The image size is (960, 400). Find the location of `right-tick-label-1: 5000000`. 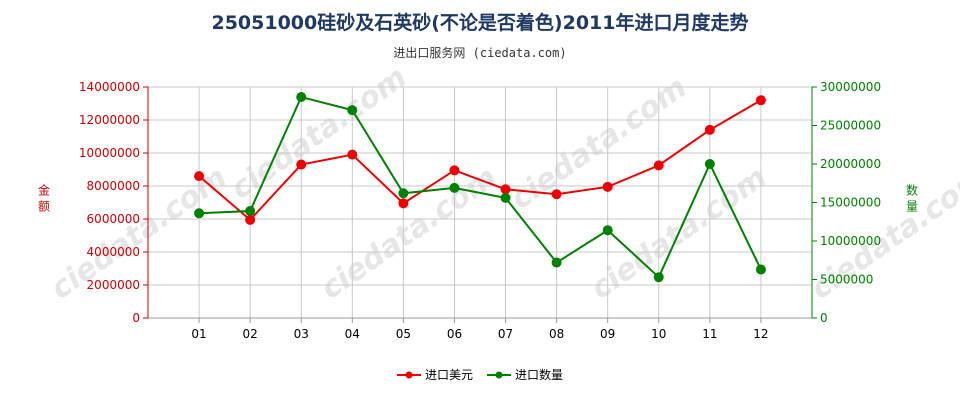

right-tick-label-1: 5000000 is located at coordinates (846, 280).